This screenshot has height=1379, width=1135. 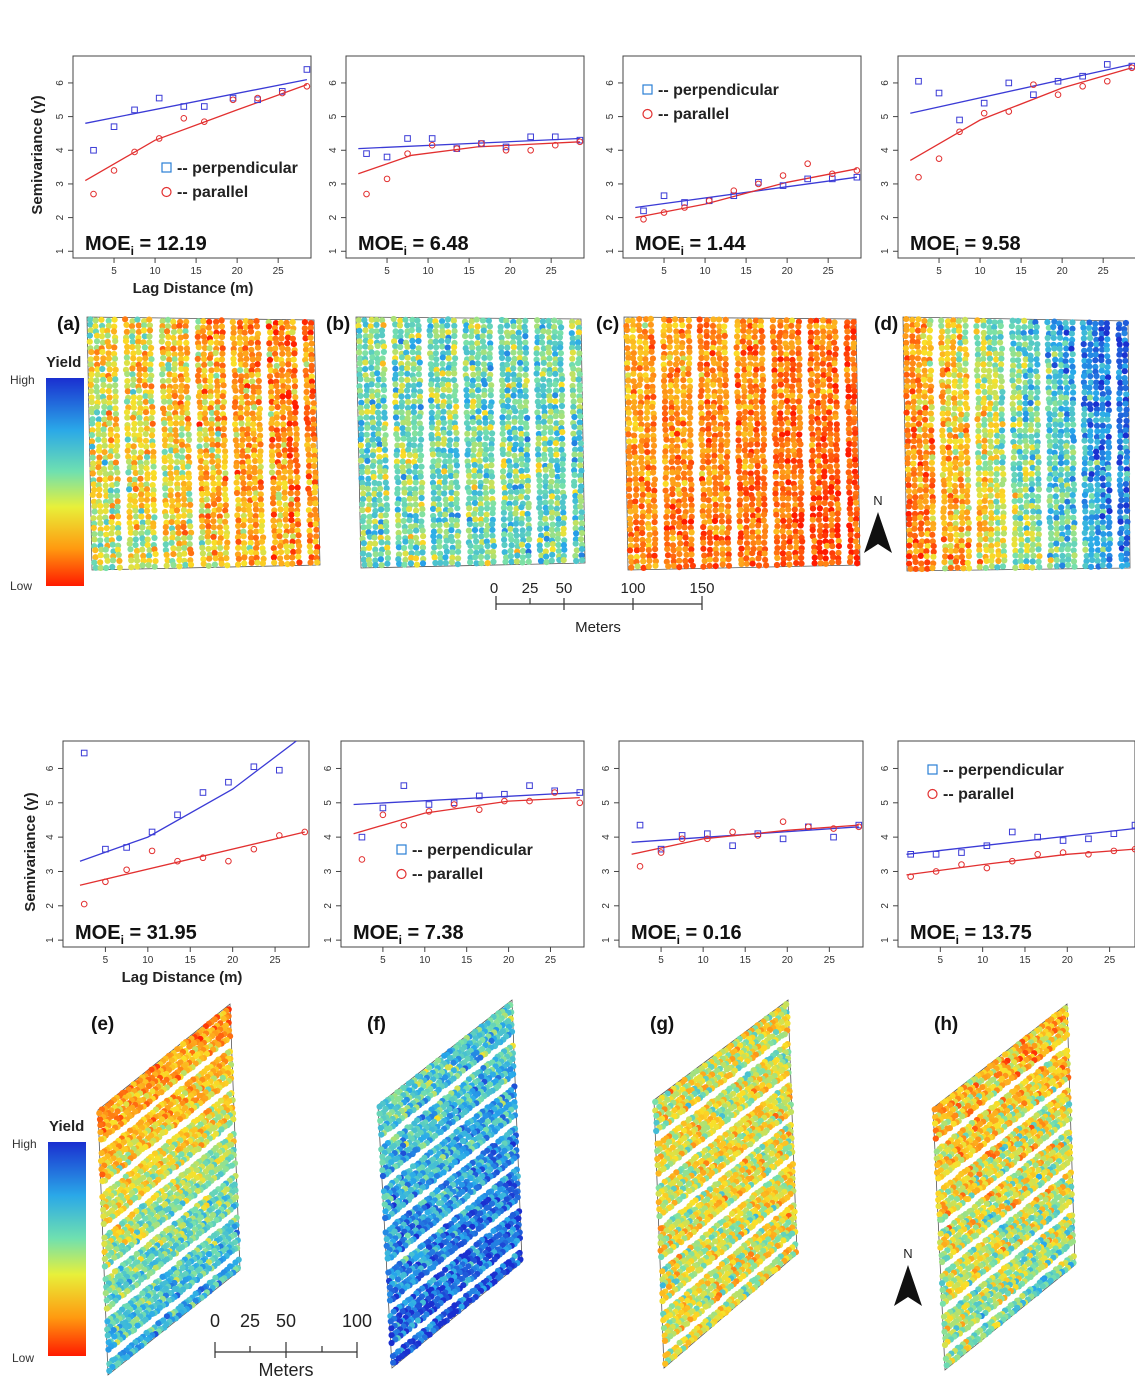 What do you see at coordinates (328, 803) in the screenshot?
I see `y-tick-label: 5` at bounding box center [328, 803].